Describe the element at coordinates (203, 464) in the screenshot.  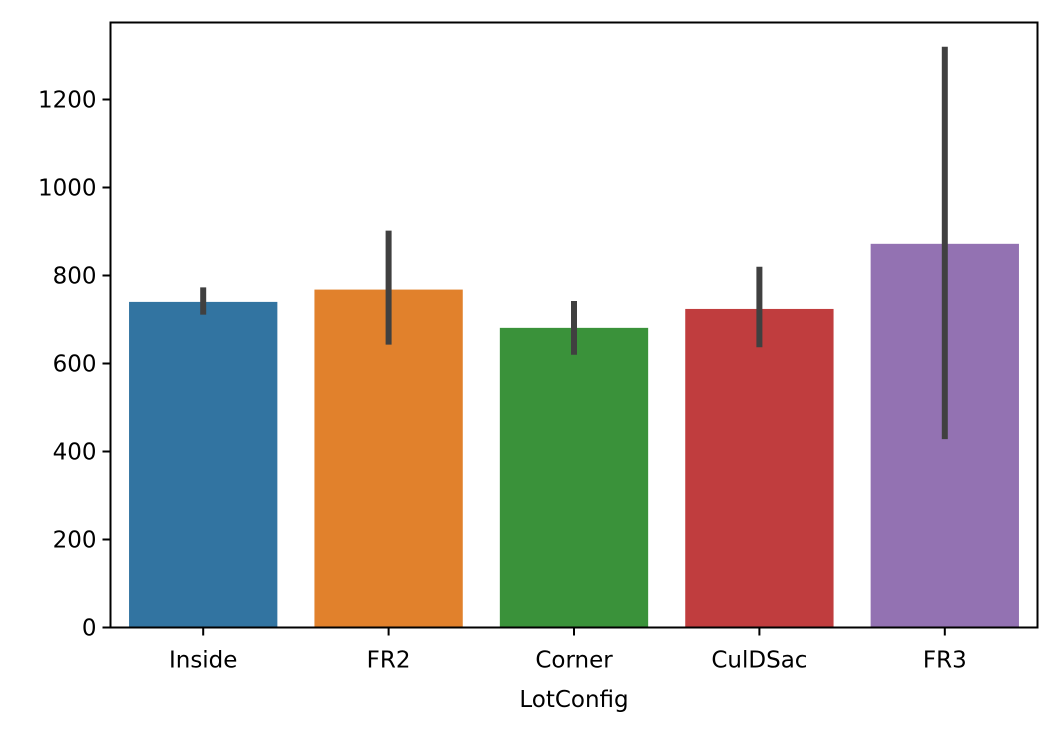
I see `bar-inside` at that location.